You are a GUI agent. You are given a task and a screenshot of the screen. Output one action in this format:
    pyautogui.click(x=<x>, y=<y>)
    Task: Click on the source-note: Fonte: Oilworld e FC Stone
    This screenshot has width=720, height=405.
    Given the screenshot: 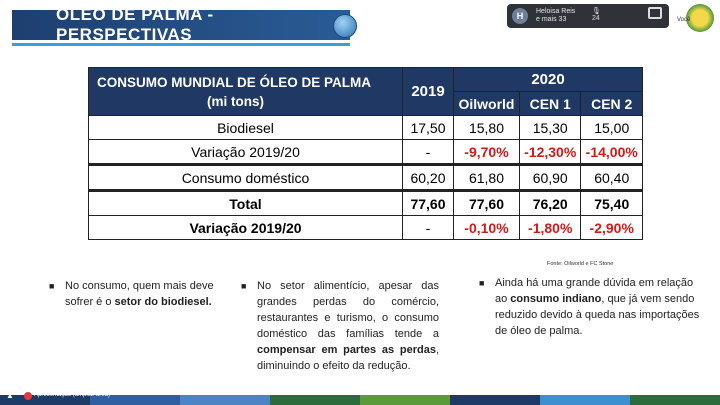 What is the action you would take?
    pyautogui.click(x=580, y=264)
    